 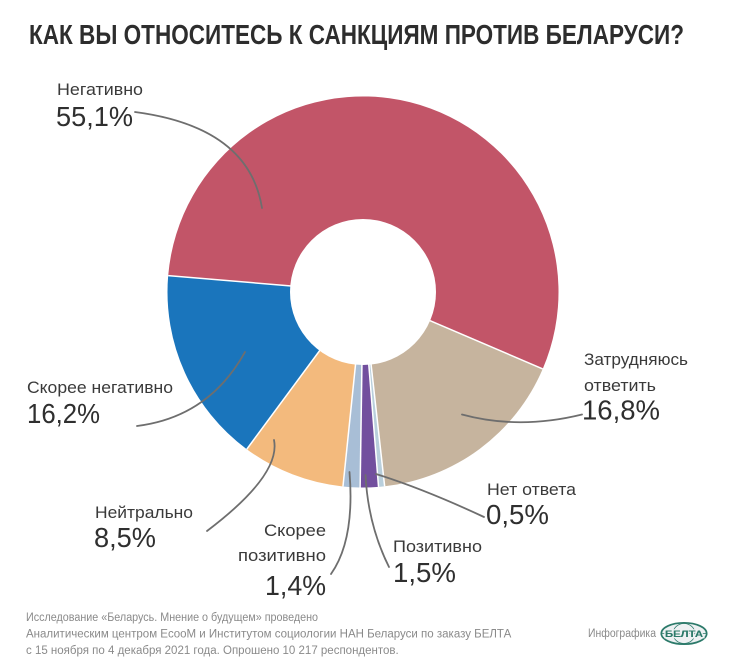 I want to click on svg-text: Нейтрально, so click(x=144, y=513).